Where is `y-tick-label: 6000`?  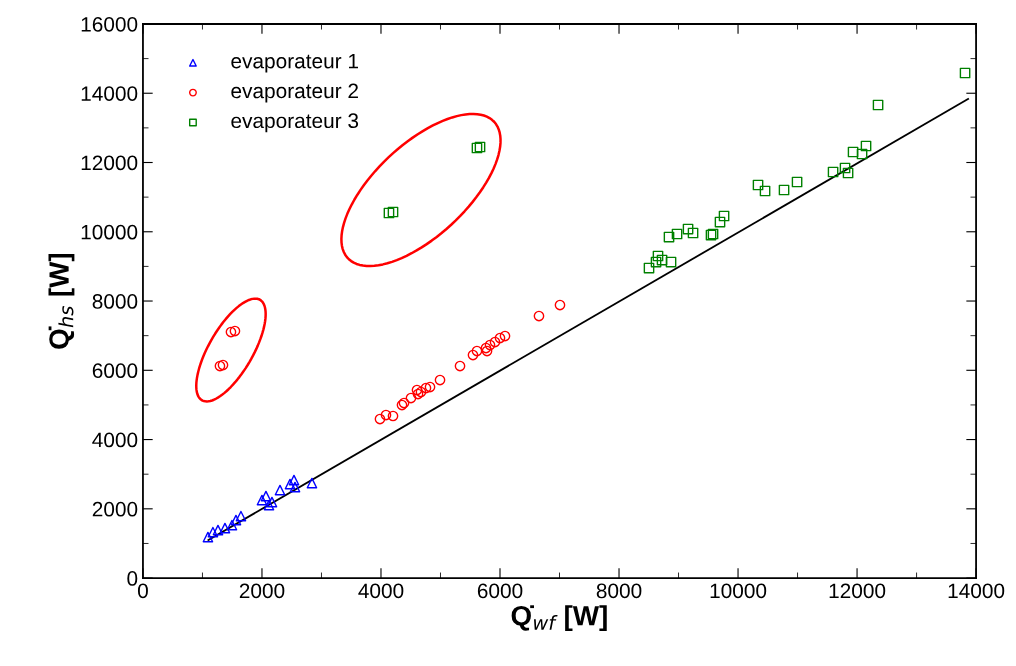 y-tick-label: 6000 is located at coordinates (115, 371).